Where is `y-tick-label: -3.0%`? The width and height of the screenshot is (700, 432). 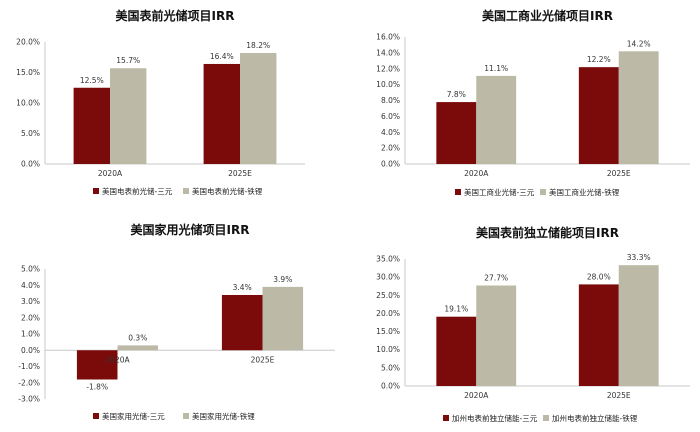 y-tick-label: -3.0% is located at coordinates (29, 399).